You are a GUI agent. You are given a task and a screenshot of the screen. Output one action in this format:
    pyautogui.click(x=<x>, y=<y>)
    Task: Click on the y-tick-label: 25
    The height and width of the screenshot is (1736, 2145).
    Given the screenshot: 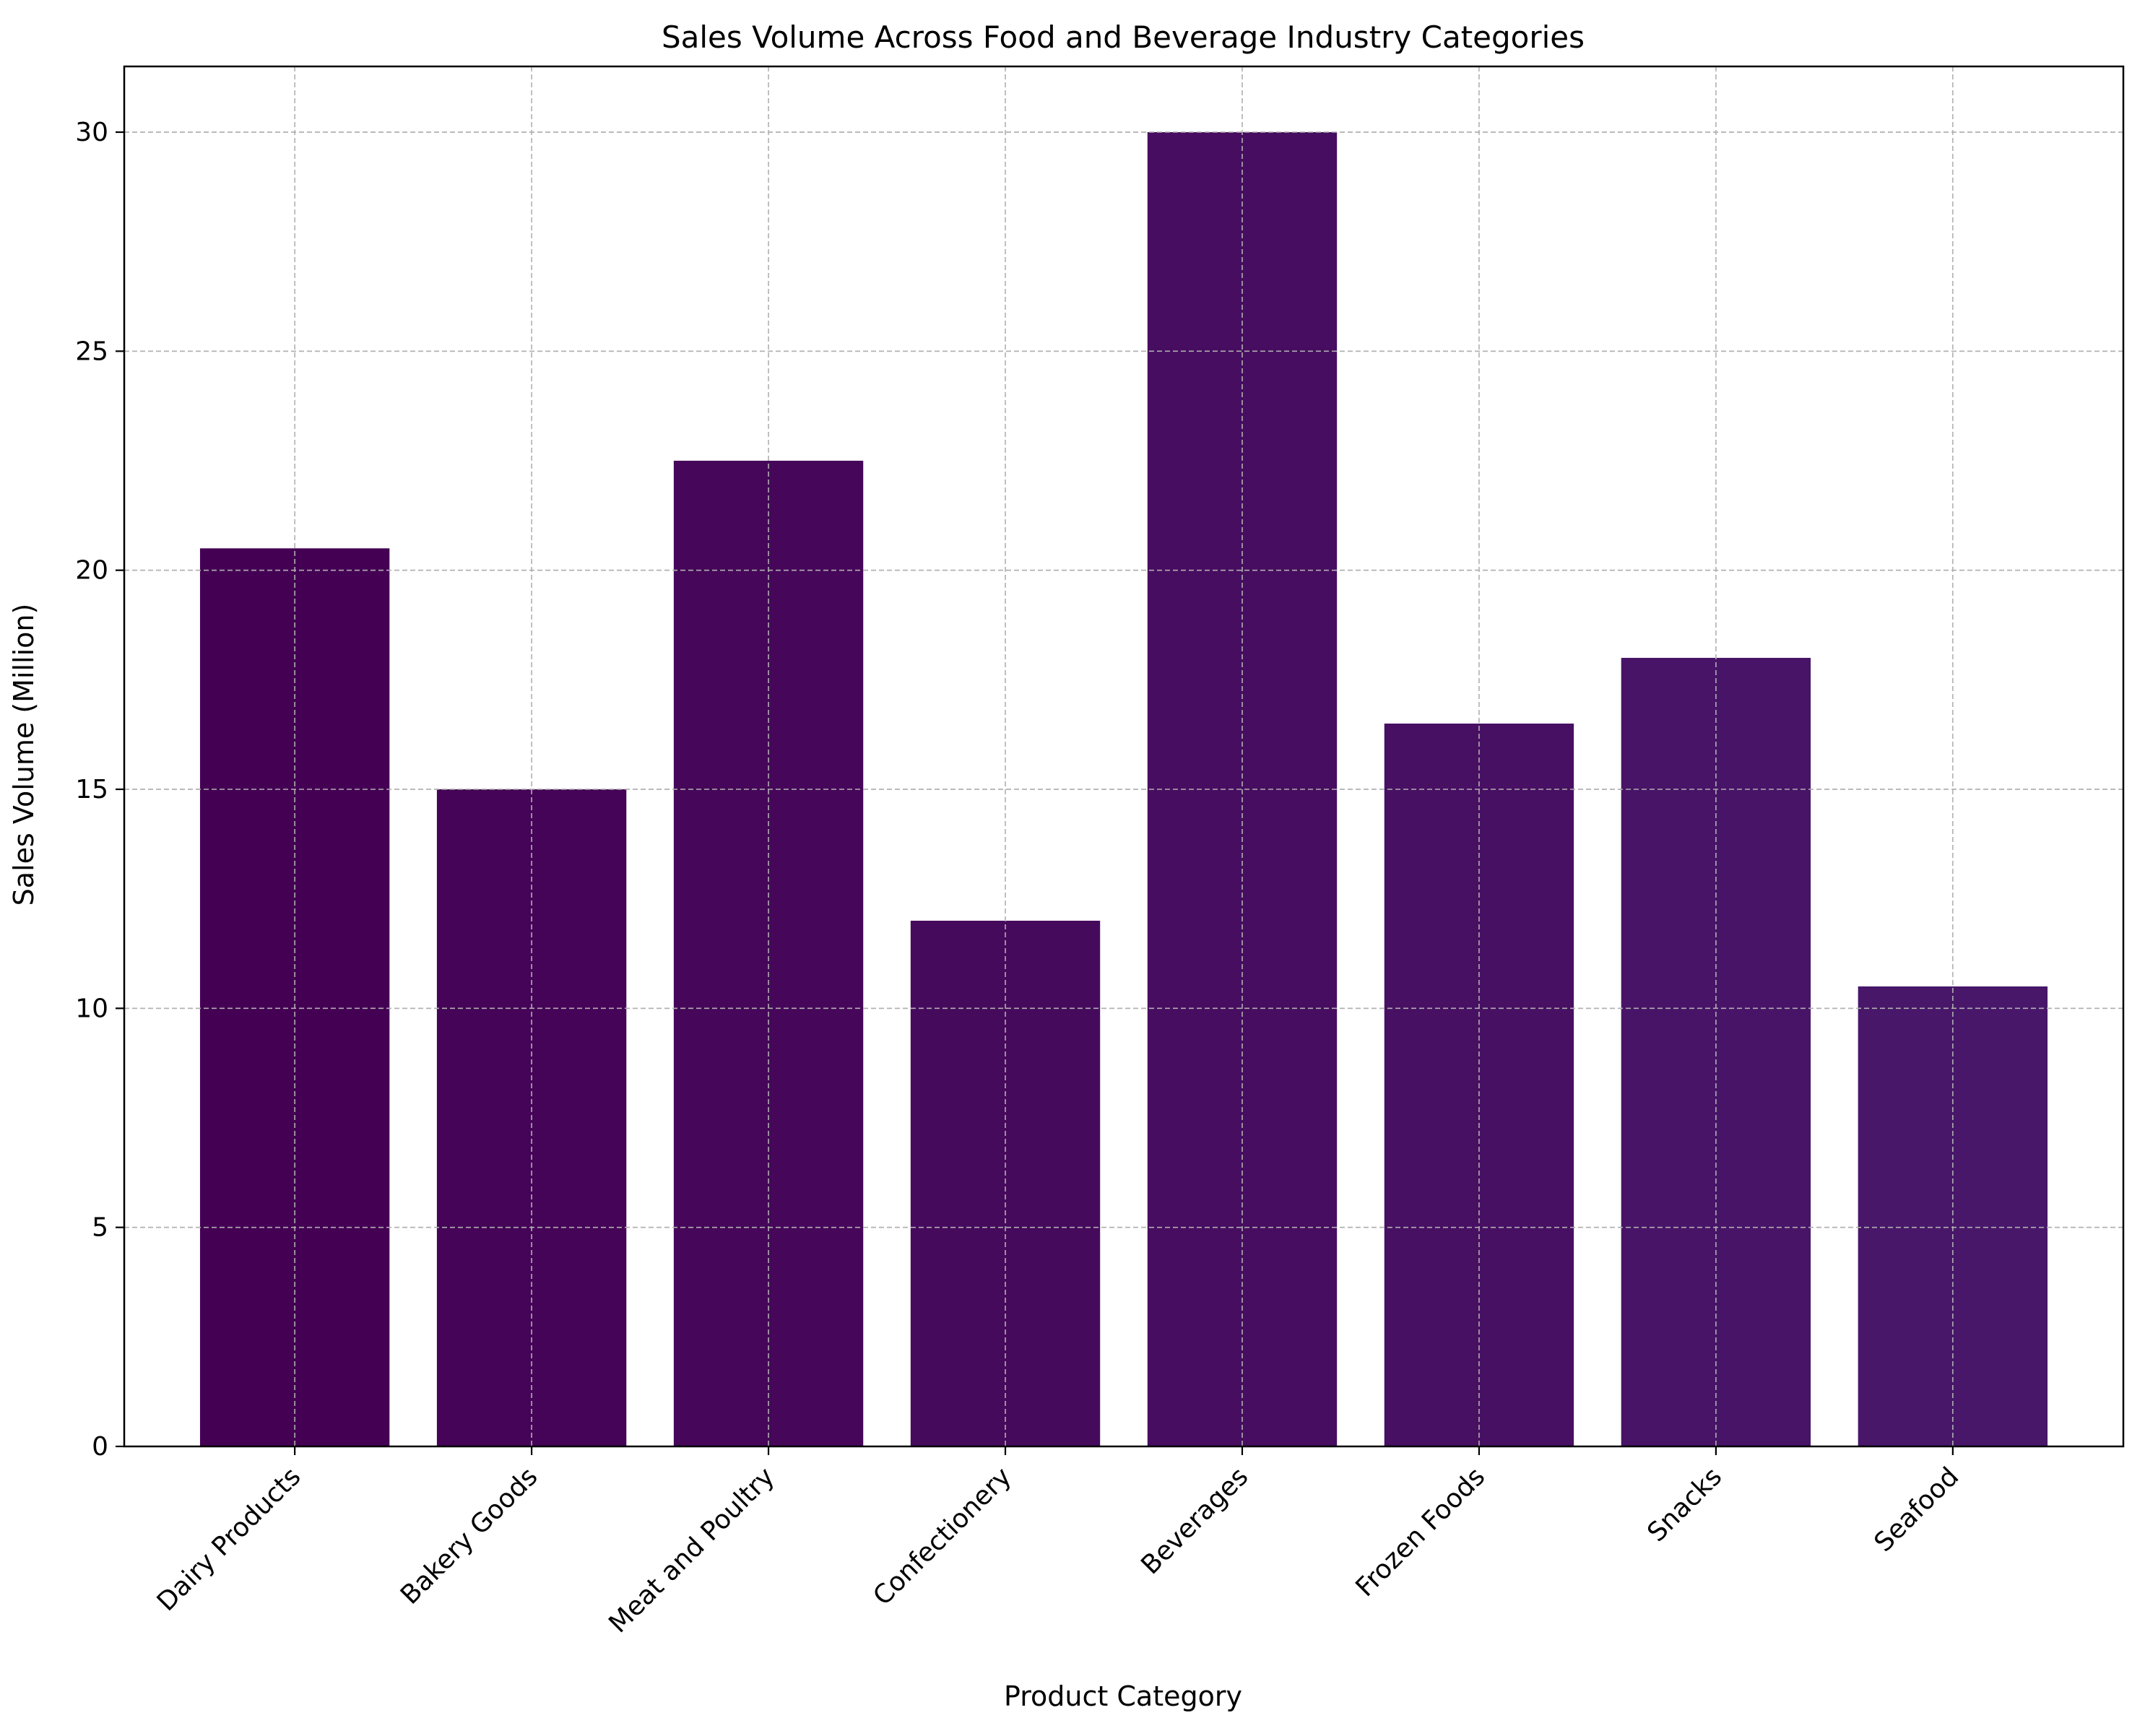 What is the action you would take?
    pyautogui.click(x=91, y=351)
    